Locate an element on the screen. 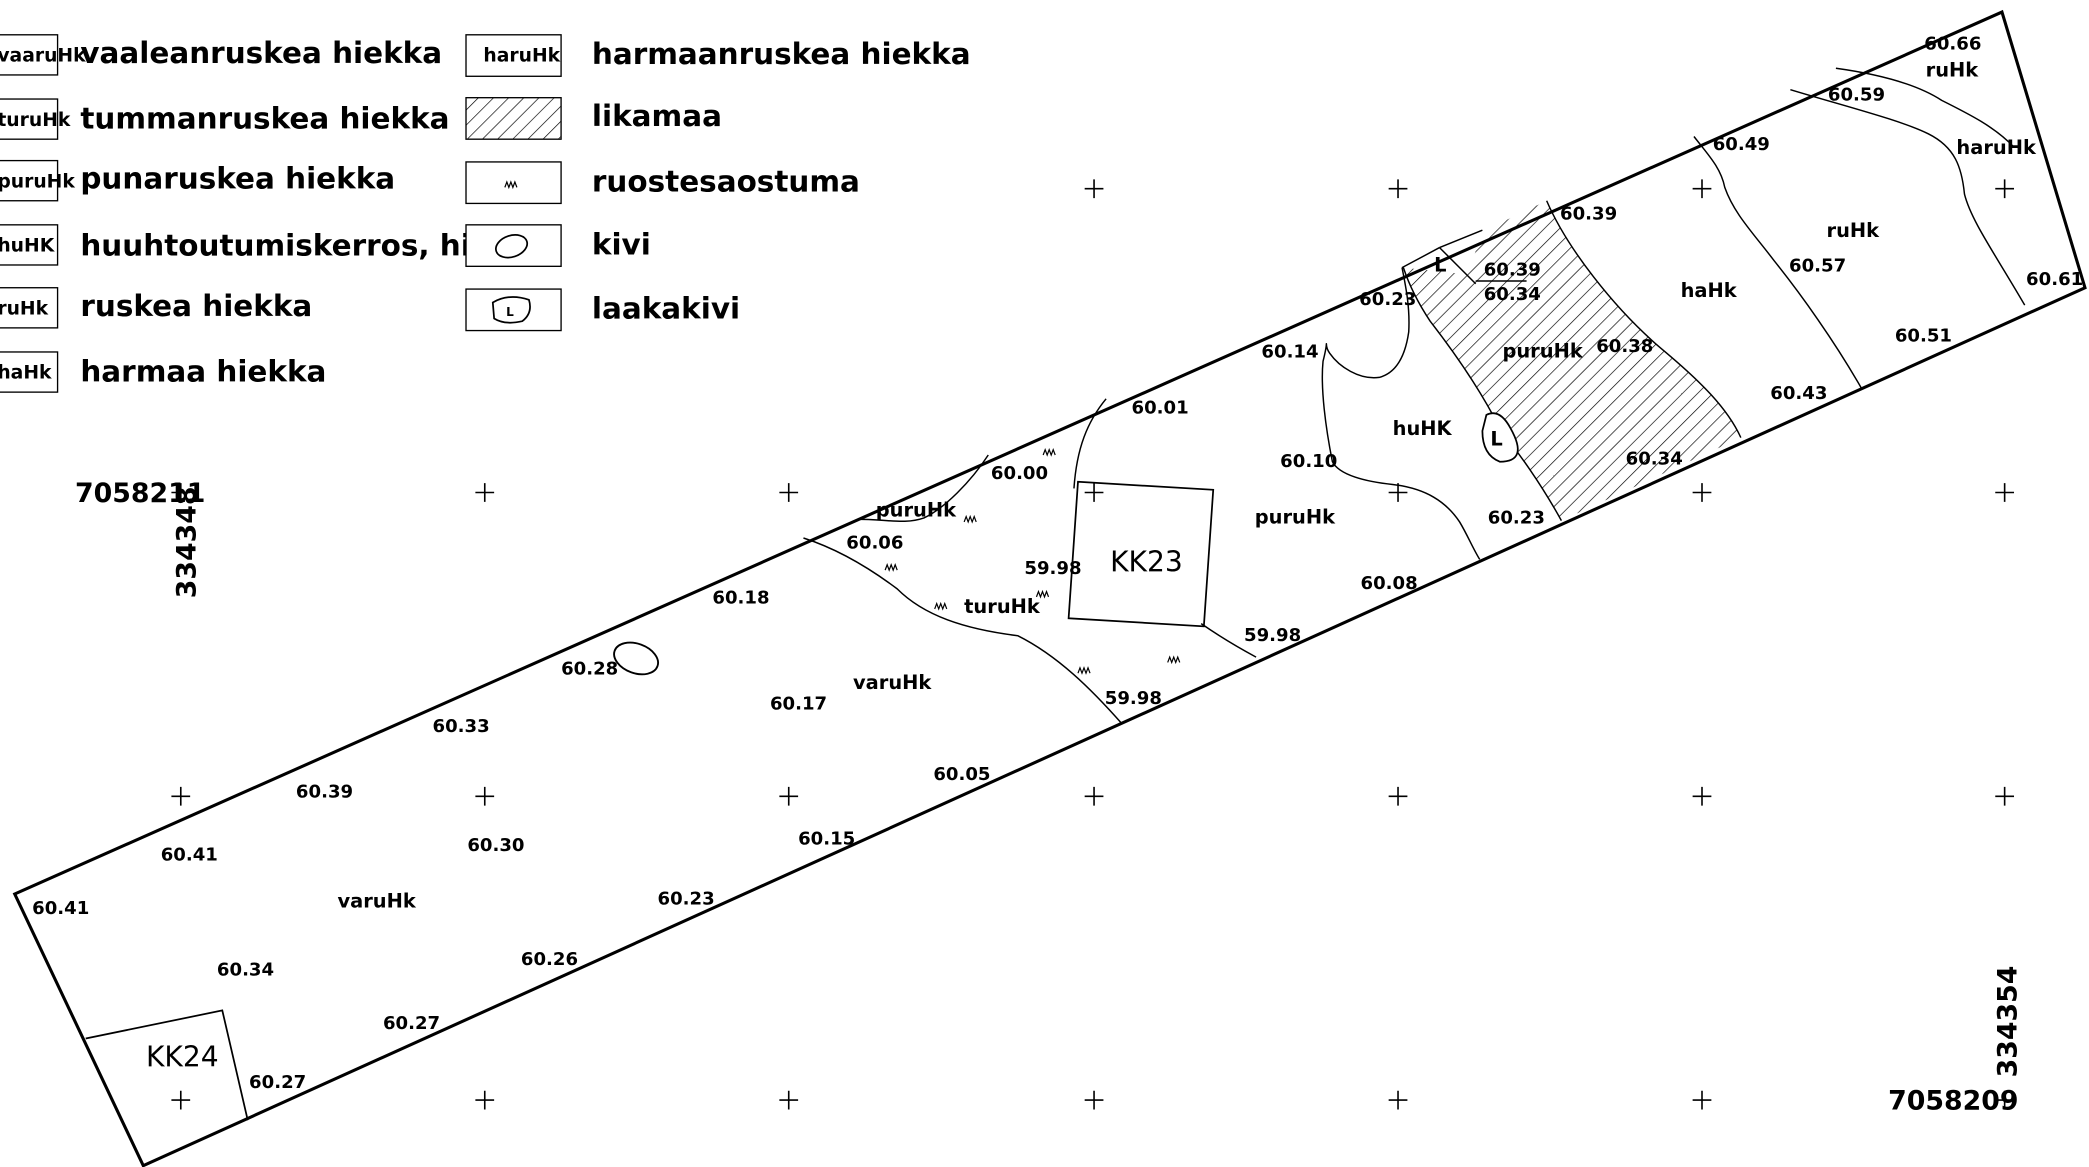 The height and width of the screenshot is (1167, 2089). legend-item-likamaa: likamaa is located at coordinates (593, 118).